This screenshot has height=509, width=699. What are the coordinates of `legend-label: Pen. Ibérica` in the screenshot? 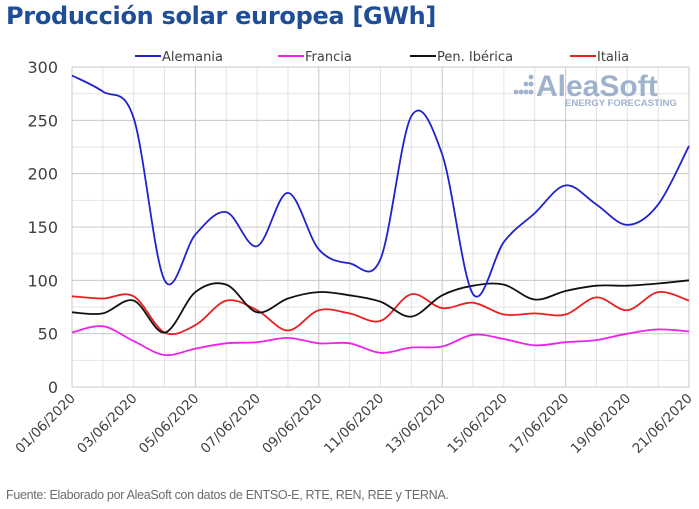 It's located at (475, 57).